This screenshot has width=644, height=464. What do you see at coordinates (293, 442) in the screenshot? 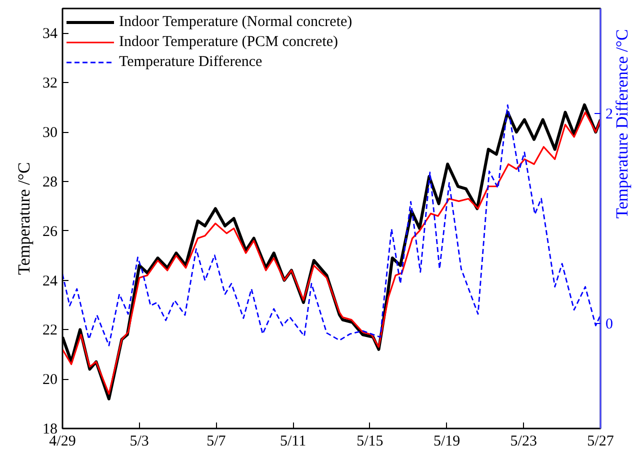
I see `x-tick-label: 5/11` at bounding box center [293, 442].